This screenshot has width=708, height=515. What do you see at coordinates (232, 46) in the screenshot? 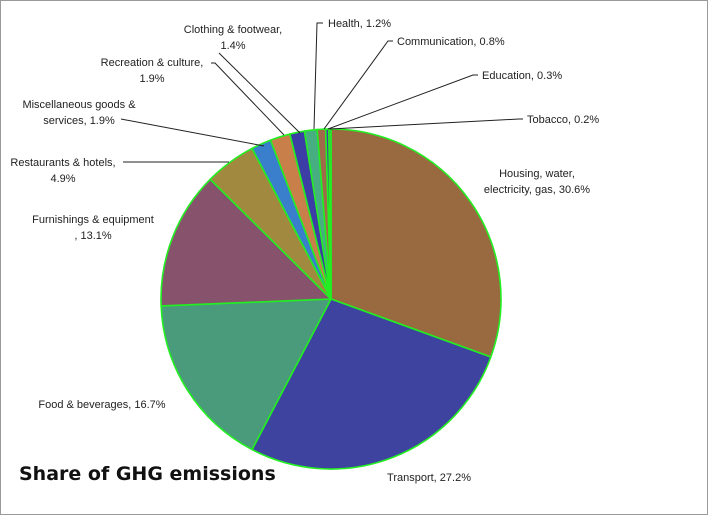
I see `slice-label-line: 1.4%` at bounding box center [232, 46].